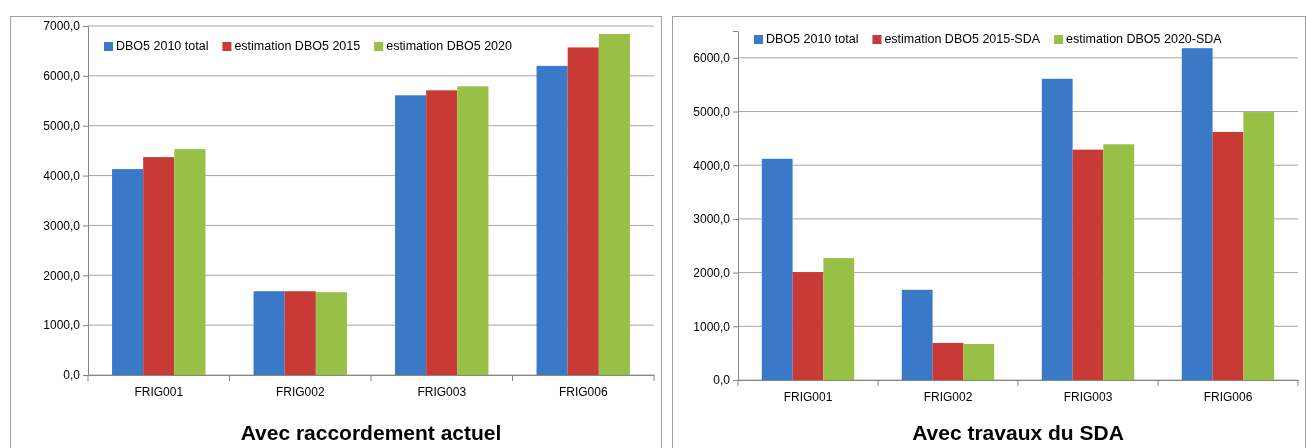  What do you see at coordinates (962, 39) in the screenshot?
I see `legend-label: estimation DBO5 2015-SDA` at bounding box center [962, 39].